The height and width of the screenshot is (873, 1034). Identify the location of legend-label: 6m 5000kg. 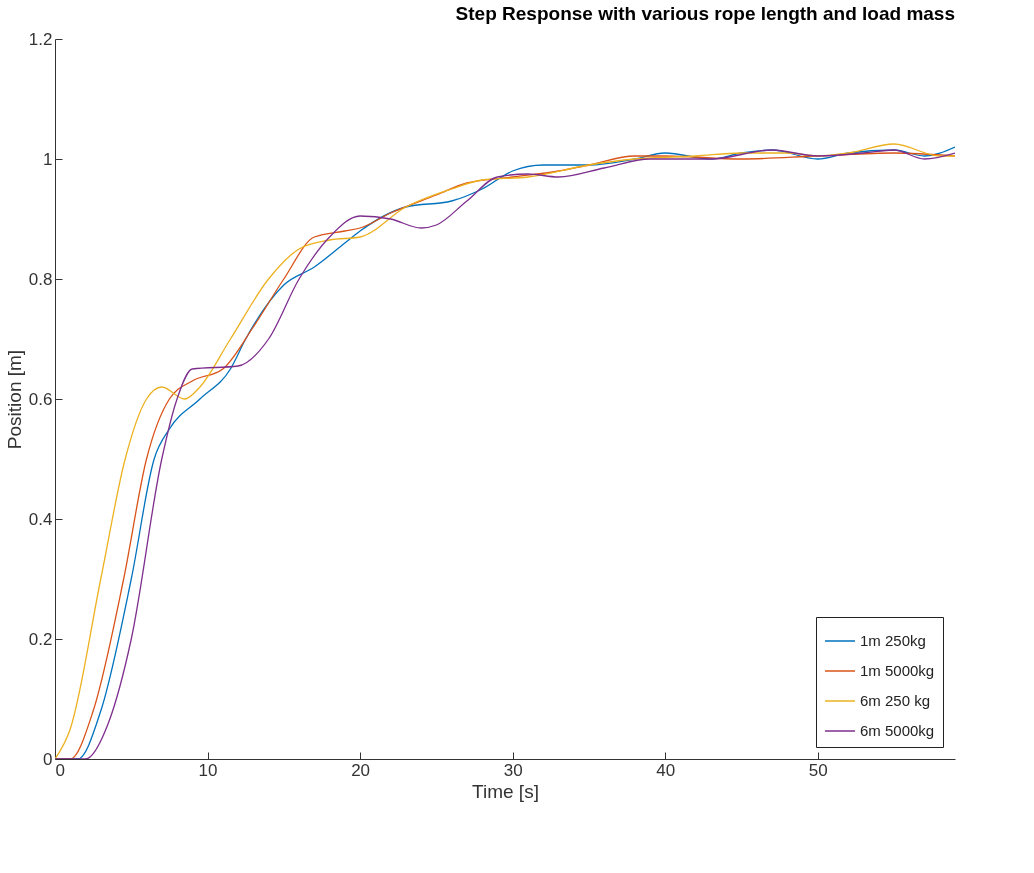
(897, 730).